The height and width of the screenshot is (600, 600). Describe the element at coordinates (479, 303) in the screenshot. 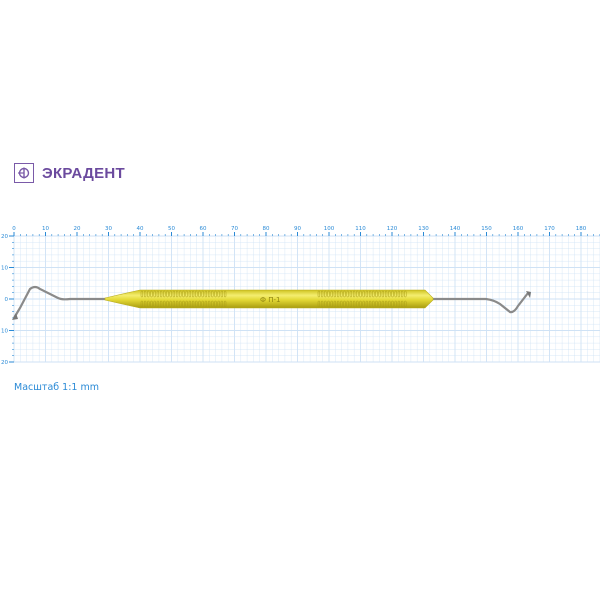

I see `right-working-tip` at that location.